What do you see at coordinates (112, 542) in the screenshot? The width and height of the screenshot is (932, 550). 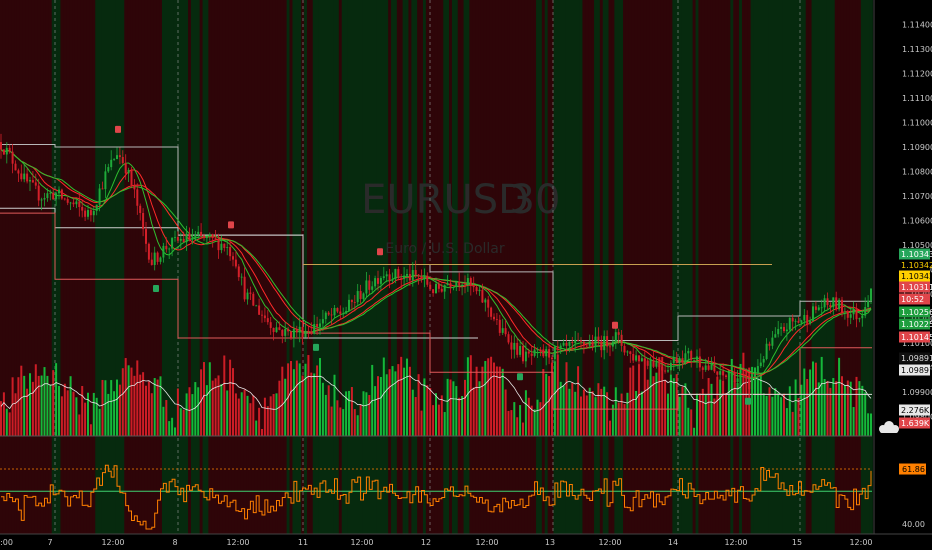 I see `time-tick-label: 12:00` at bounding box center [112, 542].